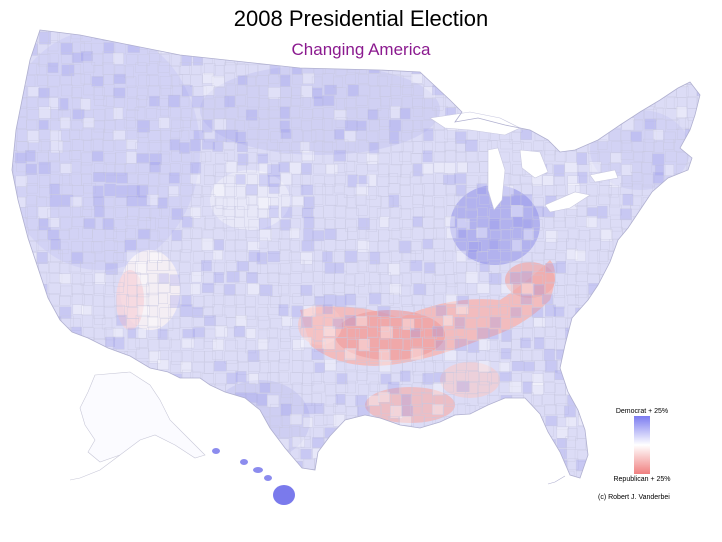 Image resolution: width=722 pixels, height=542 pixels. What do you see at coordinates (137, 426) in the screenshot?
I see `alaska` at bounding box center [137, 426].